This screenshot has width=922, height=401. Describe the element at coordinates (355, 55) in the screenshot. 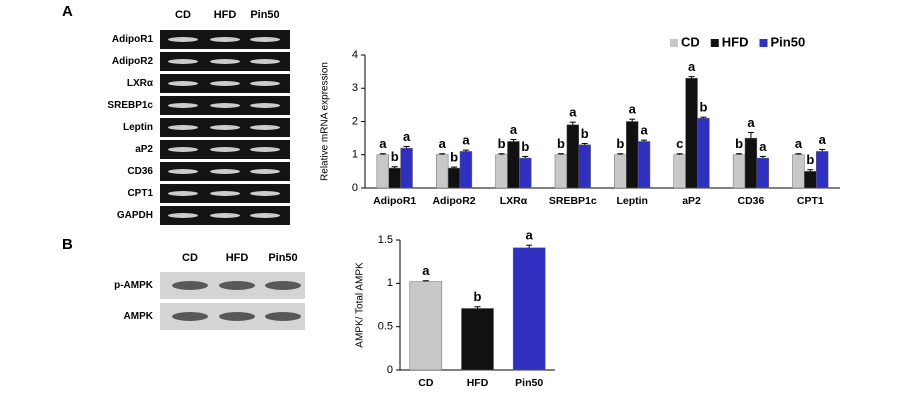

I see `y-tick-label: 4` at that location.